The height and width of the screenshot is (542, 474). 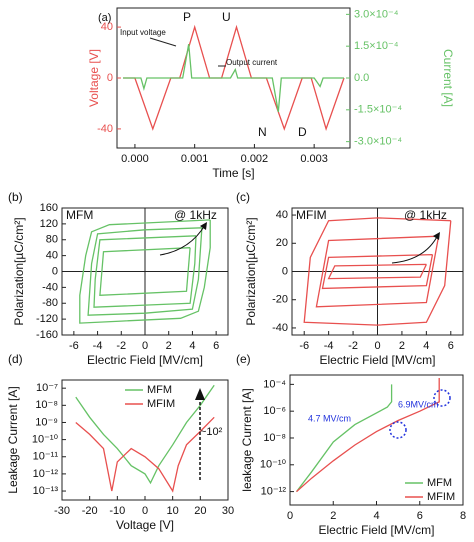 I want to click on y-tick-label: 80, so click(x=52, y=240).